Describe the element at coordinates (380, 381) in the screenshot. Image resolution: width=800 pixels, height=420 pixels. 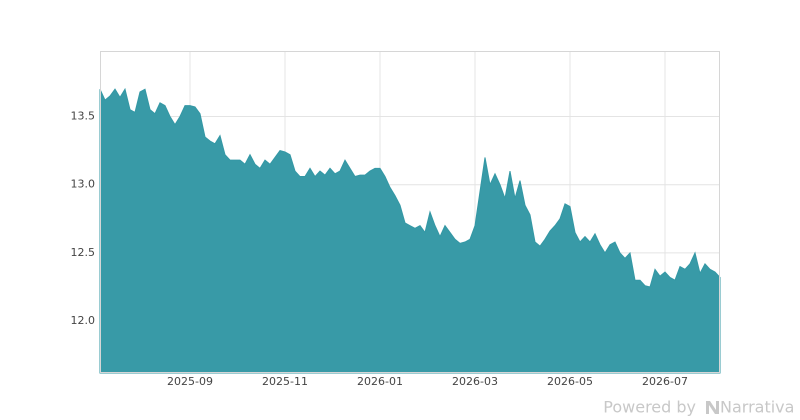
I see `x-tick-label: 2026-01` at that location.